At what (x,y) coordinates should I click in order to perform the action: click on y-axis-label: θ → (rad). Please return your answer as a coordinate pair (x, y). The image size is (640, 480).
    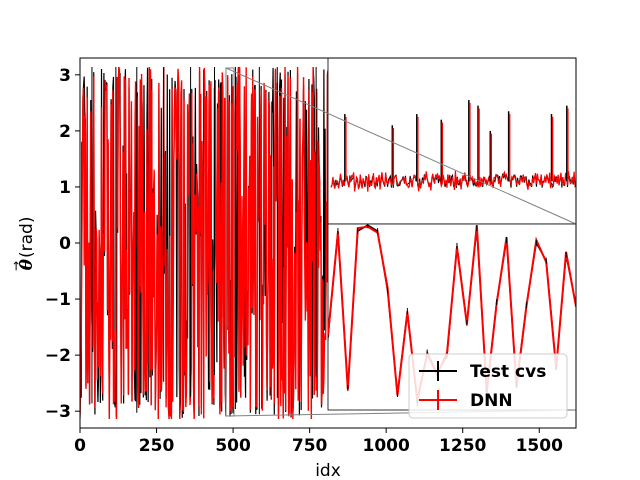
    Looking at the image, I should click on (23, 244).